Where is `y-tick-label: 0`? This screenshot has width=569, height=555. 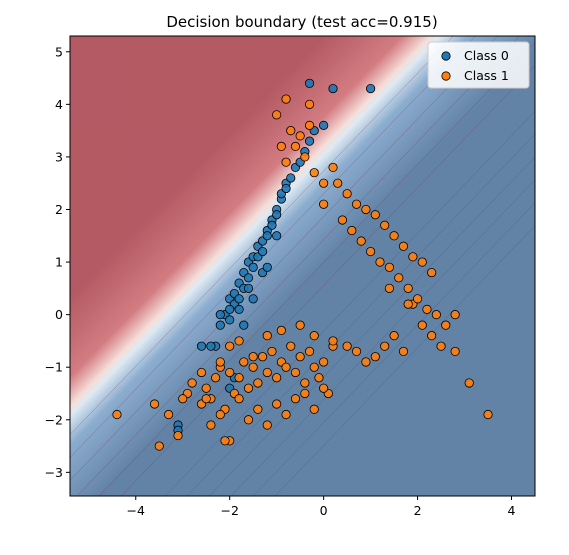 y-tick-label: 0 is located at coordinates (59, 314).